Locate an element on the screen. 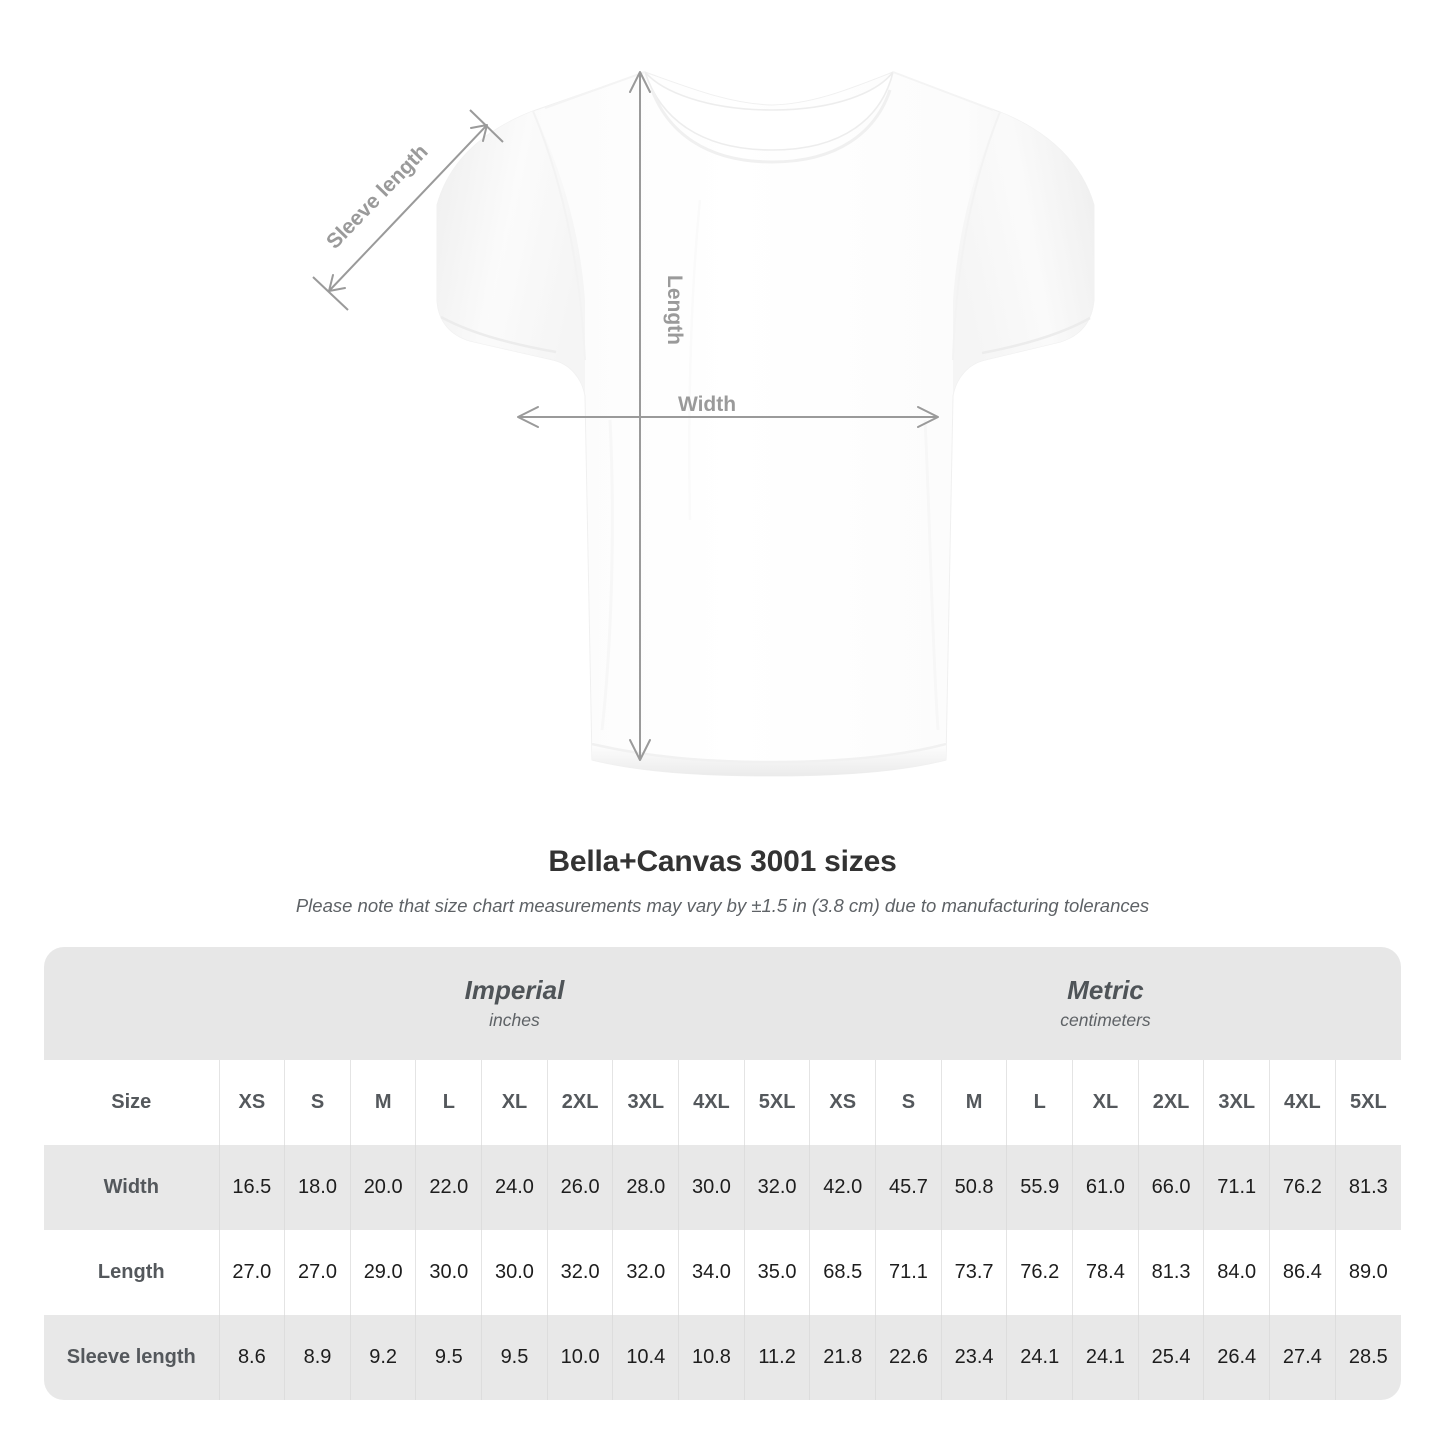  unit-group-imperial: Imperial inches is located at coordinates (514, 1003).